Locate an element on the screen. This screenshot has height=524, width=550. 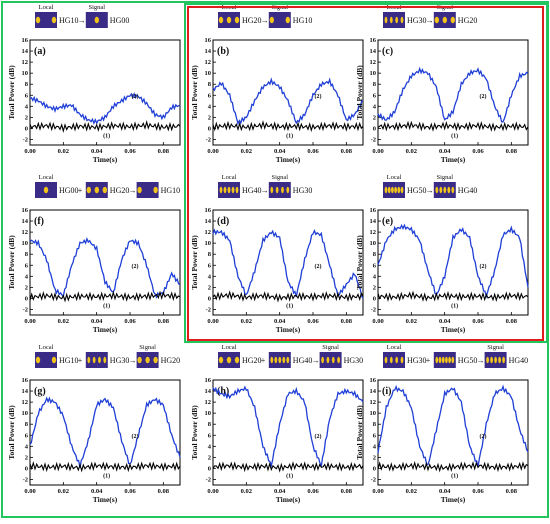
series-2-line is located at coordinates (288, 427).